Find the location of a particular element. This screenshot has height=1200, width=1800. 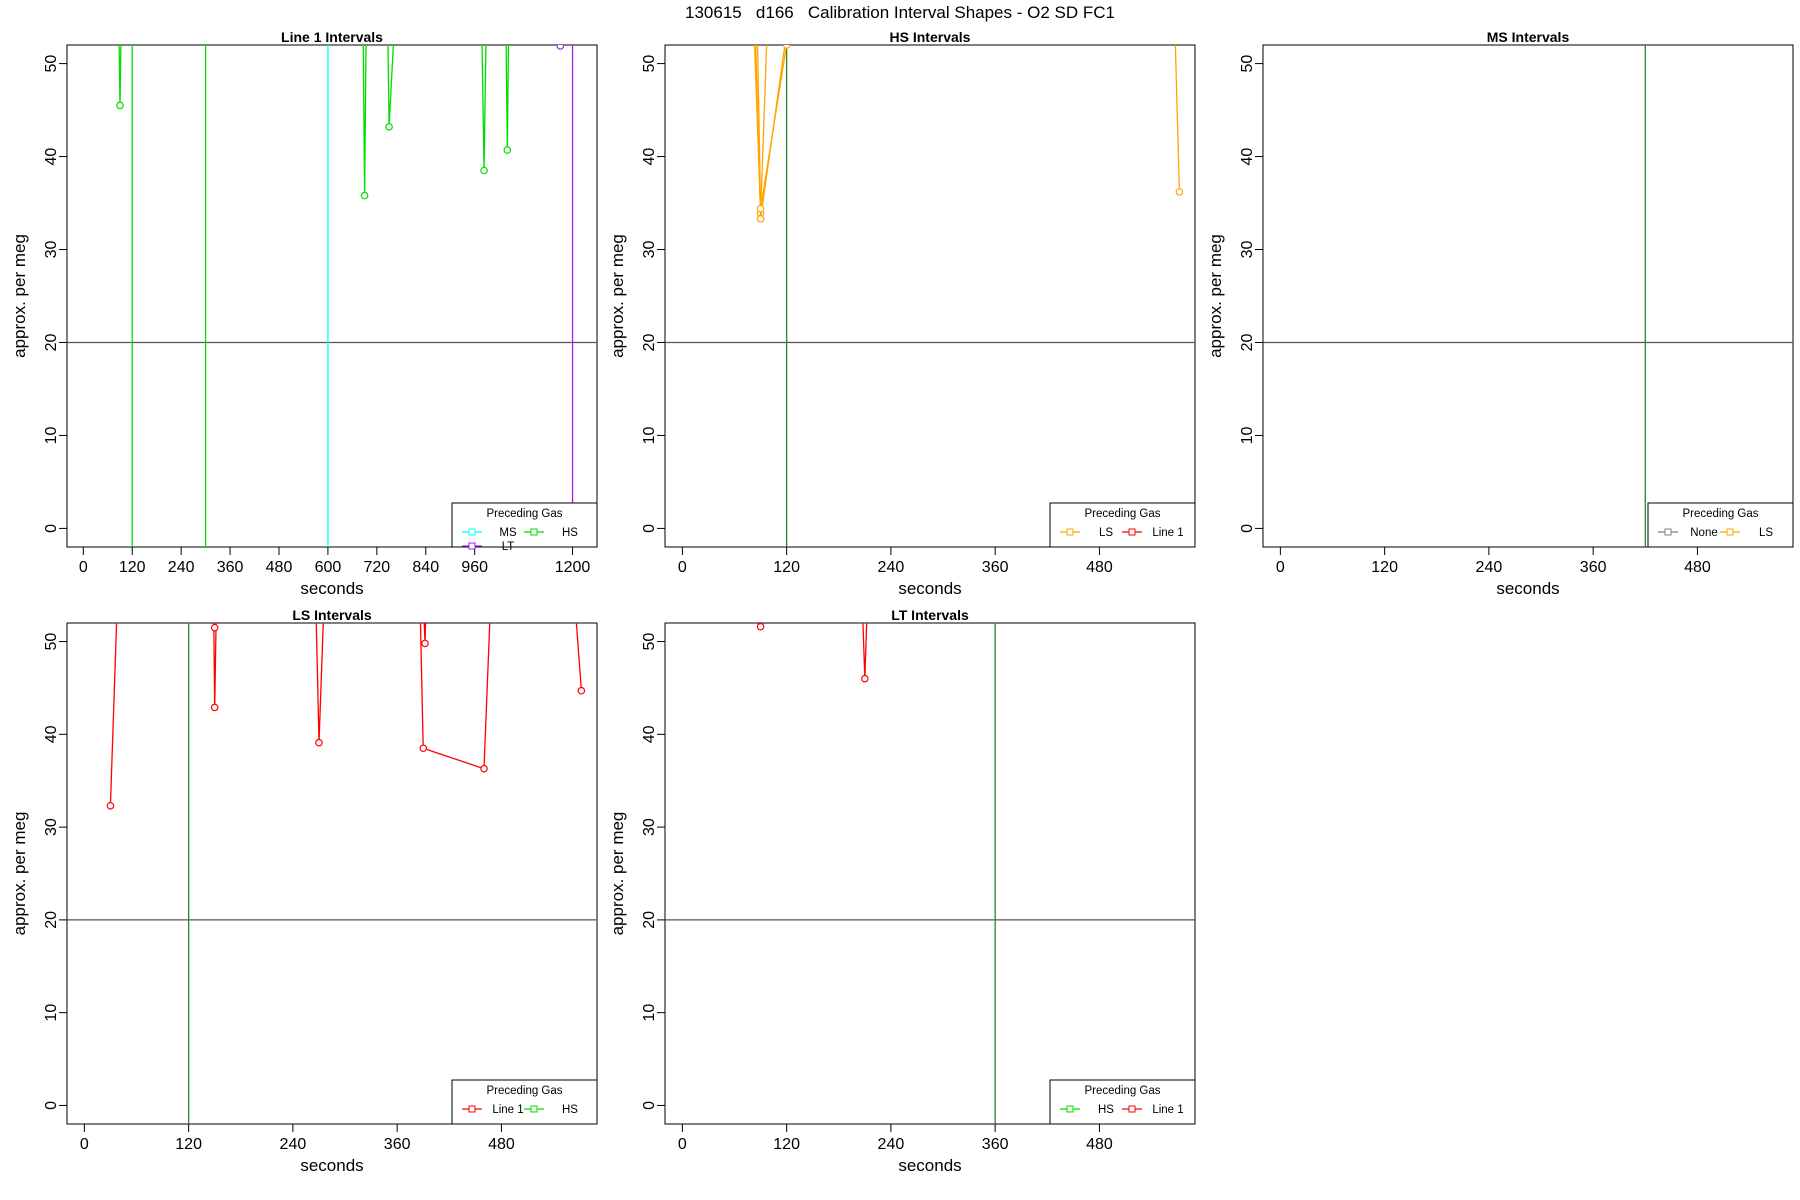

legend: Preceding Gas LS Line 1 is located at coordinates (1122, 525).